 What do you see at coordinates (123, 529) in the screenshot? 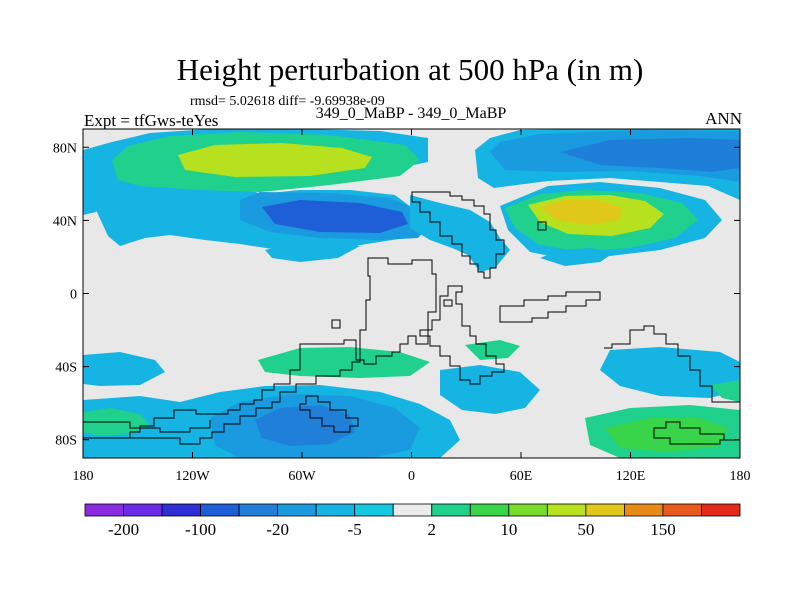
I see `colorbar-label-0: -200` at bounding box center [123, 529].